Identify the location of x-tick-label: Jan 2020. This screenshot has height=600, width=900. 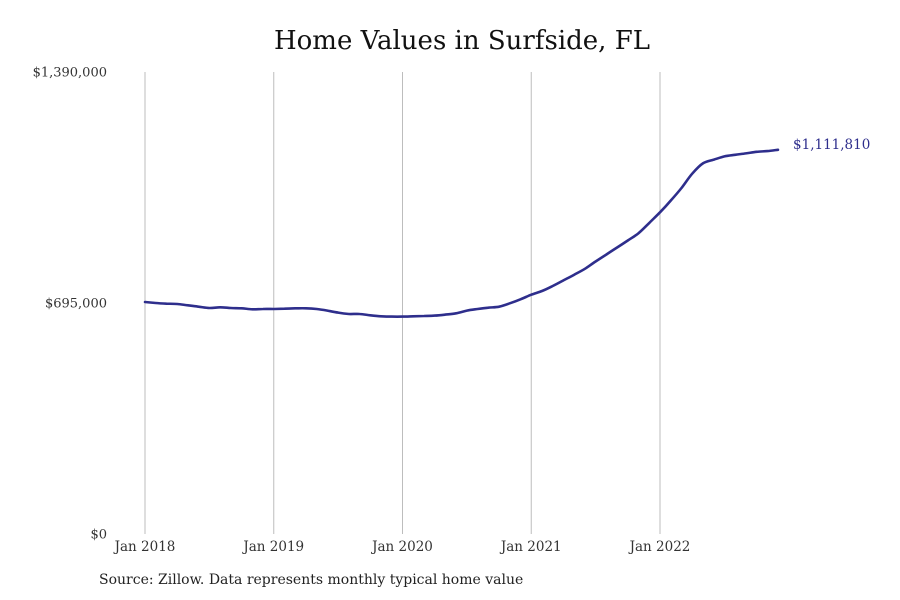
(401, 547).